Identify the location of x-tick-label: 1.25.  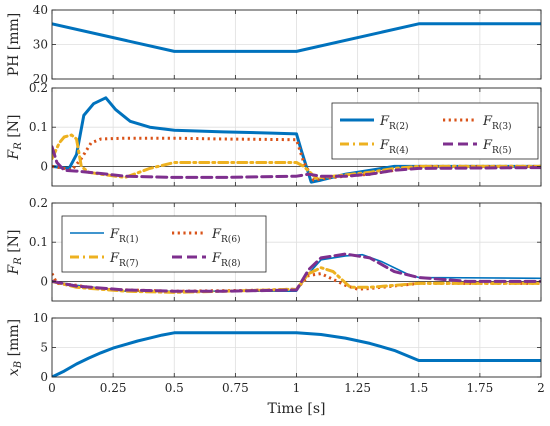
(357, 388).